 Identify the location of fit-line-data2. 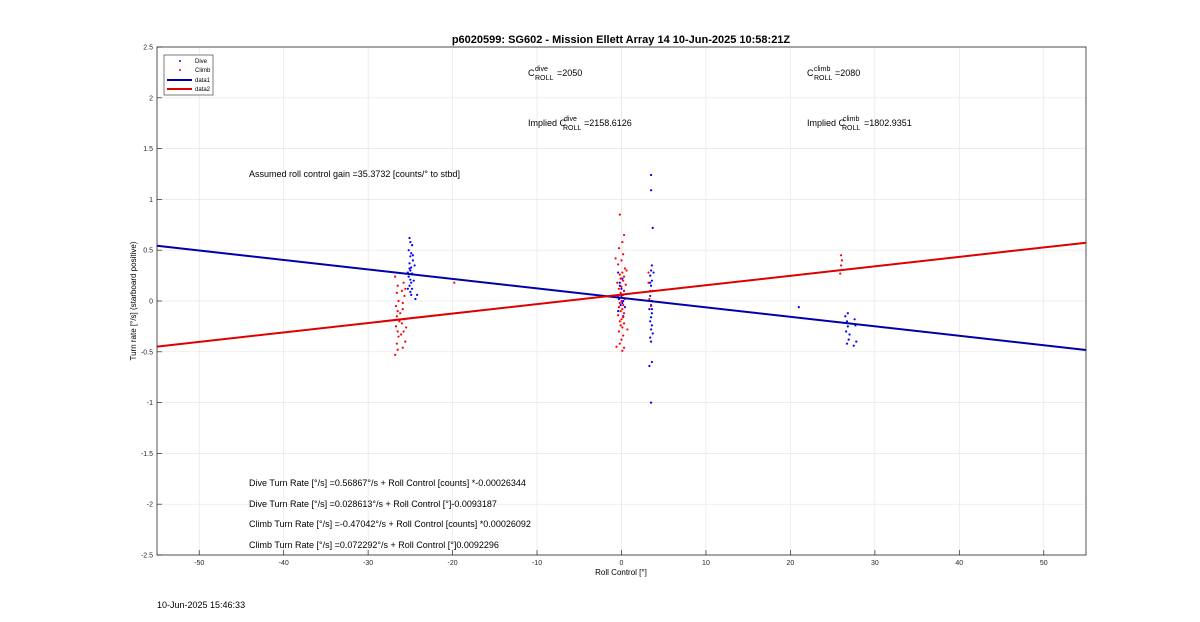
(621, 294).